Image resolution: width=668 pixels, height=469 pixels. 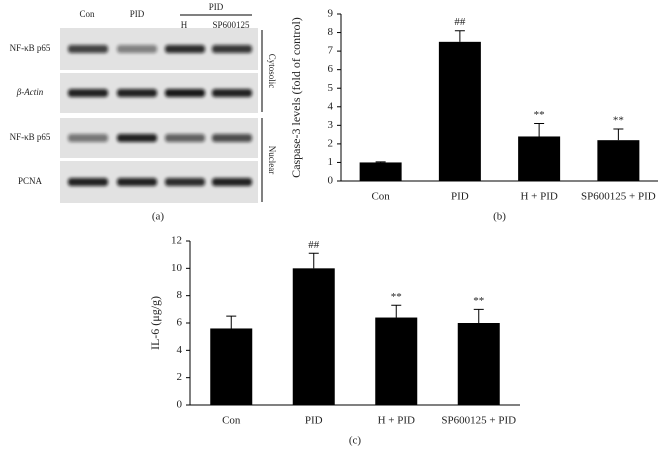 I want to click on fraction-label: Nuclear, so click(x=272, y=160).